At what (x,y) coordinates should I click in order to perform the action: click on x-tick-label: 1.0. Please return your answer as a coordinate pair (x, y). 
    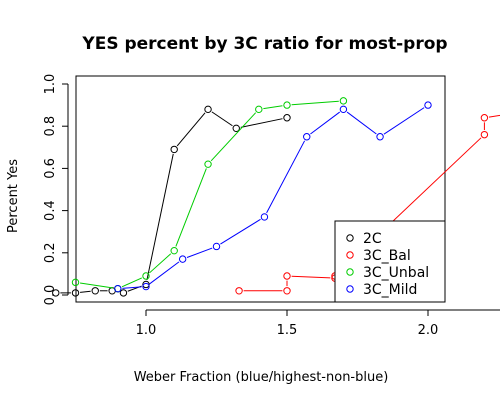
    Looking at the image, I should click on (146, 330).